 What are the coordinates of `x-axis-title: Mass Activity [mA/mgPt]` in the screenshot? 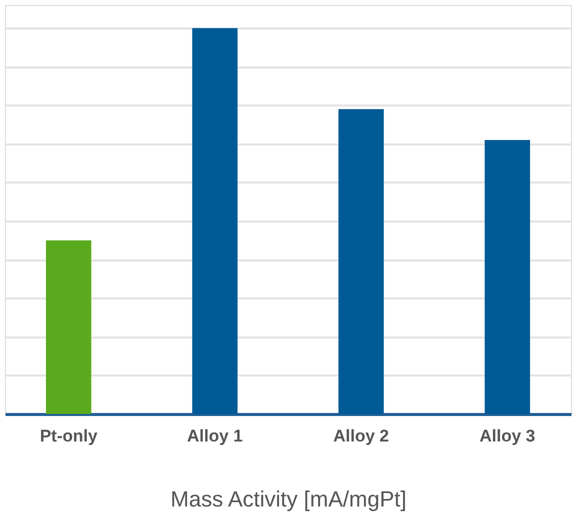 It's located at (288, 499).